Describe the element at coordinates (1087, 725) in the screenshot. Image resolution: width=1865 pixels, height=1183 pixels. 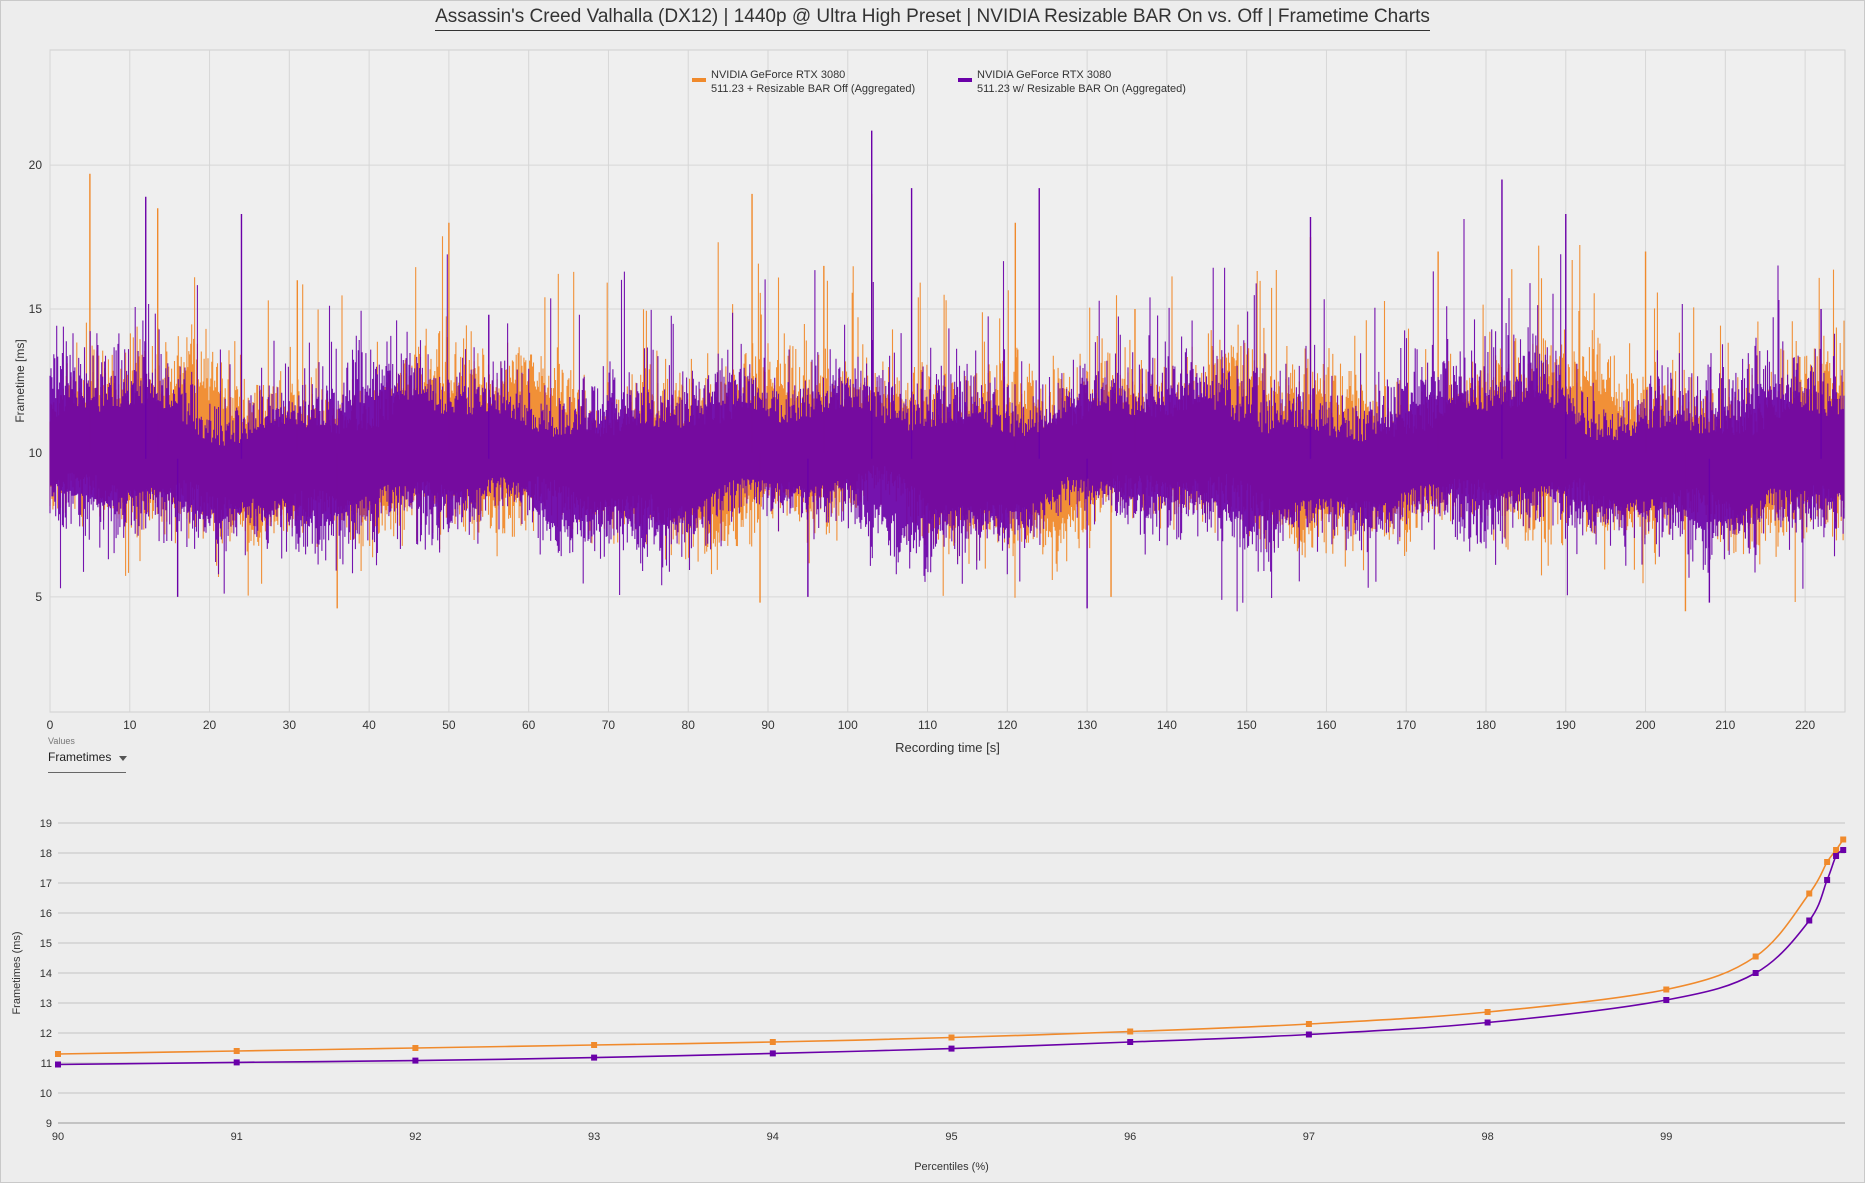
I see `x-tick-label: 130` at that location.